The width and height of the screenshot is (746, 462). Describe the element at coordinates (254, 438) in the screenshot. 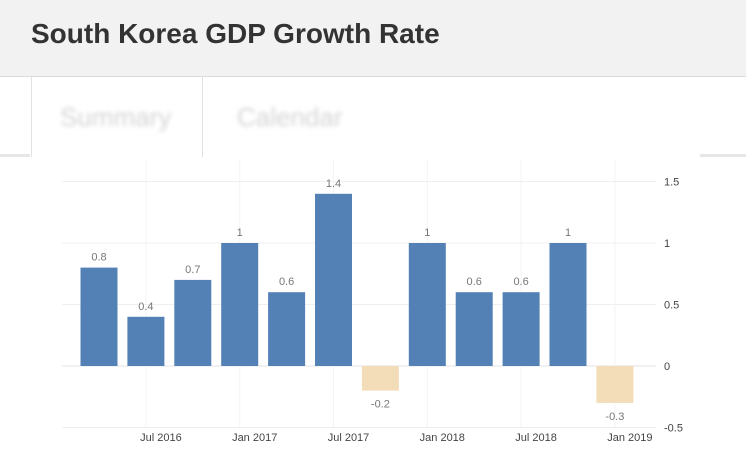

I see `x-tick-label: Jan 2017` at that location.